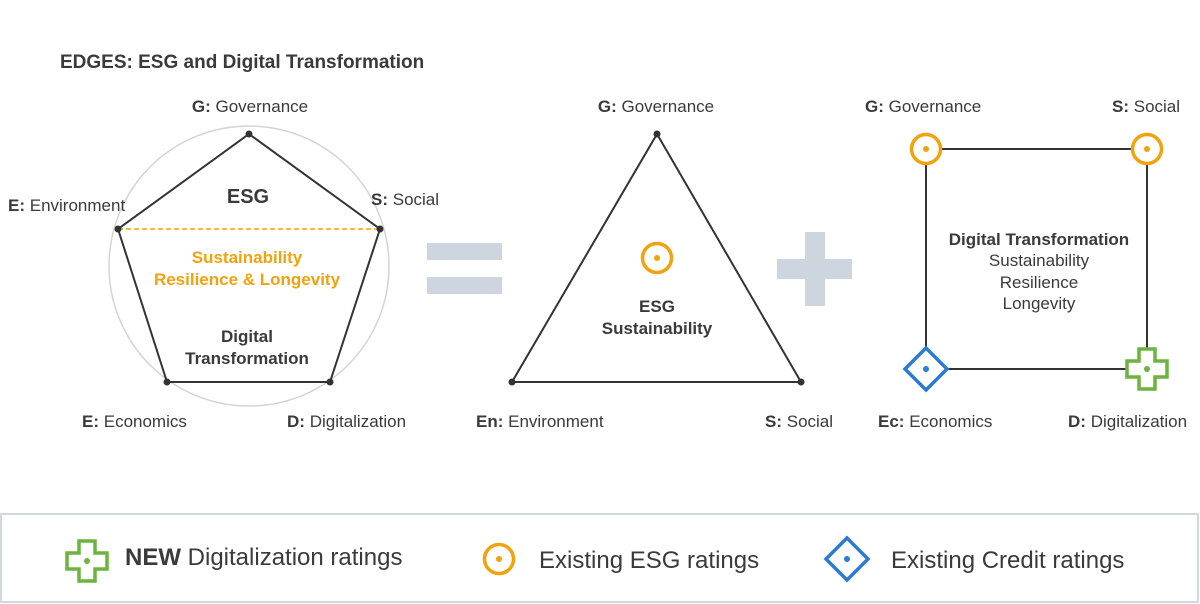 Image resolution: width=1200 pixels, height=604 pixels. Describe the element at coordinates (1039, 260) in the screenshot. I see `square-line-sustainability: Sustainability` at that location.